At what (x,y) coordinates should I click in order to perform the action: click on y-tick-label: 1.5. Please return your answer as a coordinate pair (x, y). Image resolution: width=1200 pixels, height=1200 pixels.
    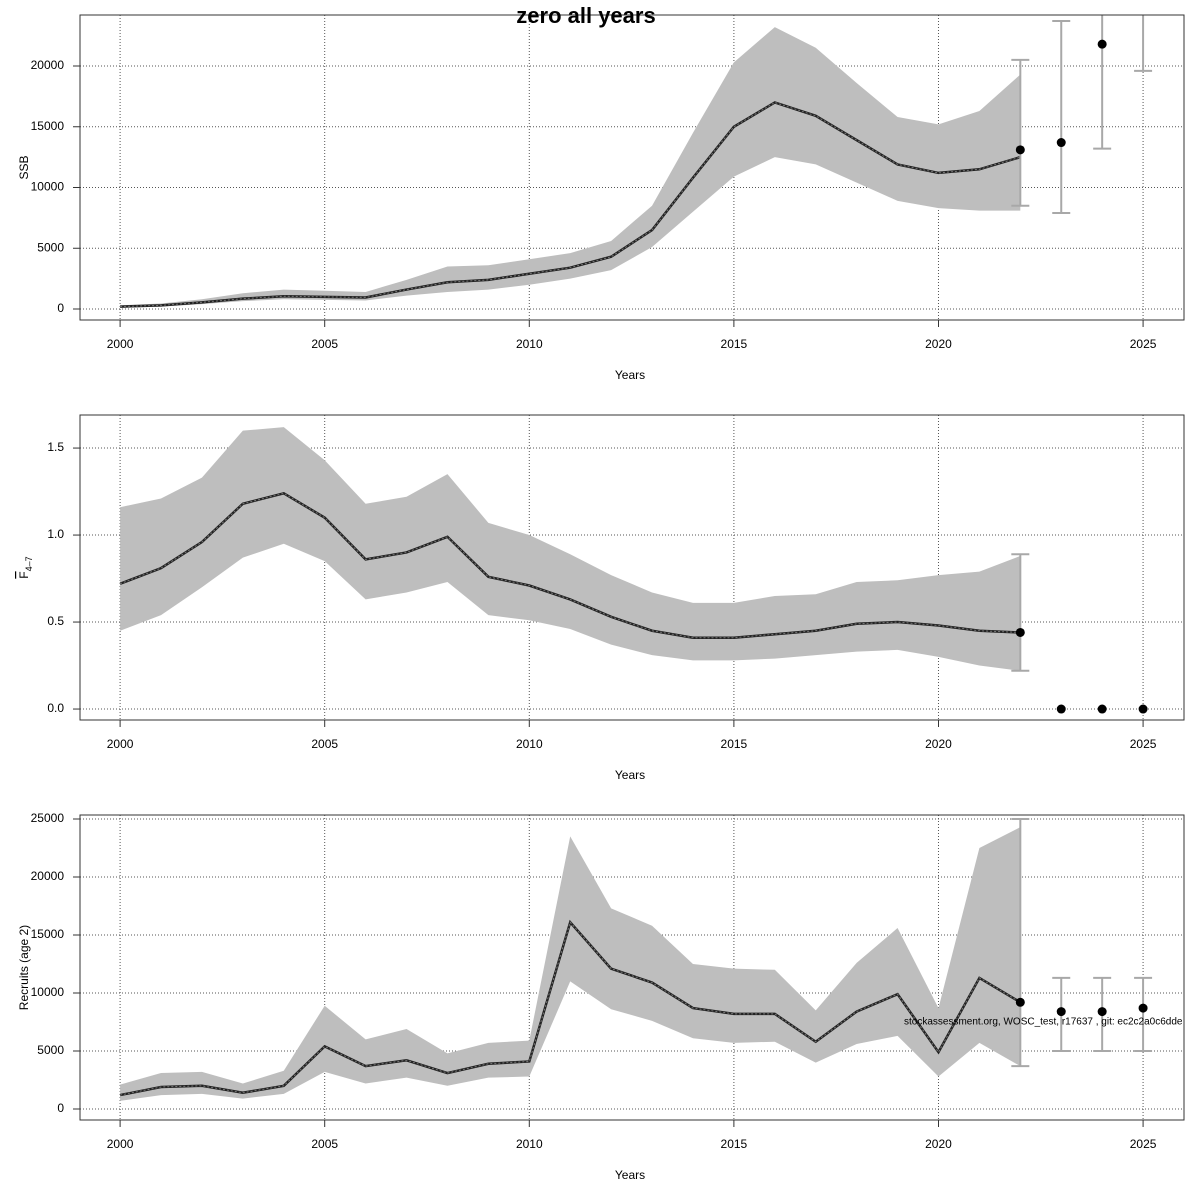
    Looking at the image, I should click on (55, 447).